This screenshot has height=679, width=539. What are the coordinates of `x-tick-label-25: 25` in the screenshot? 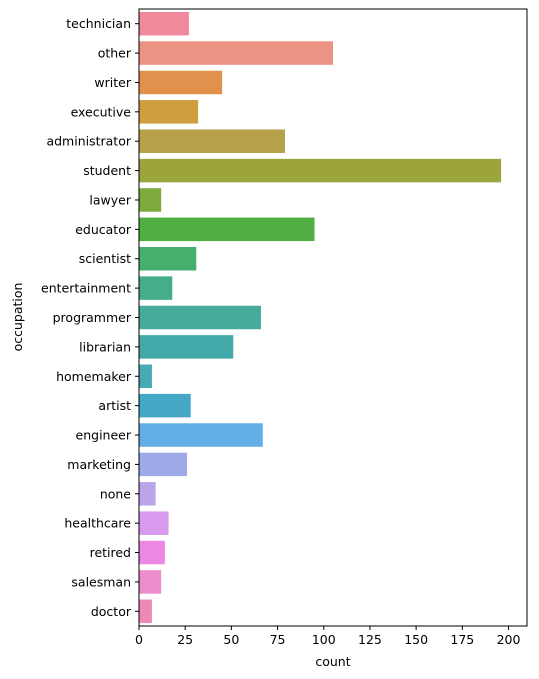 It's located at (185, 639).